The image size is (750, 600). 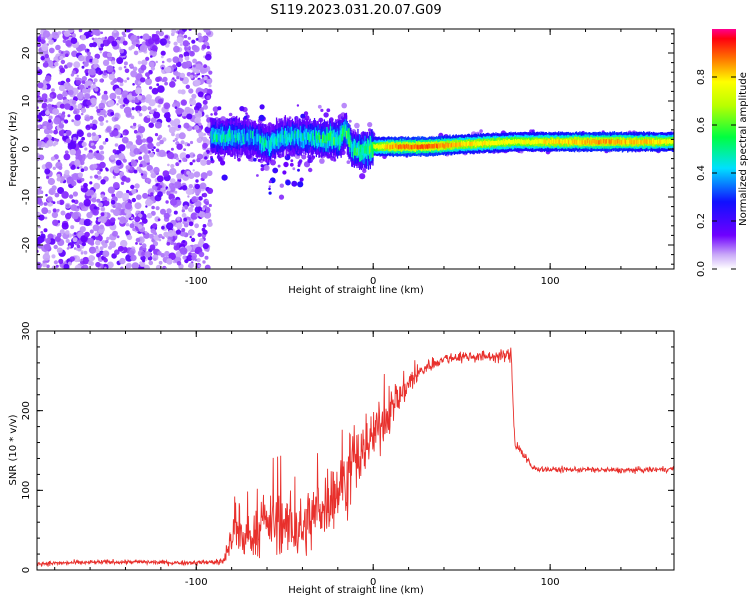 What do you see at coordinates (355, 10) in the screenshot?
I see `chart-title: S119.2023.031.20.07.G09` at bounding box center [355, 10].